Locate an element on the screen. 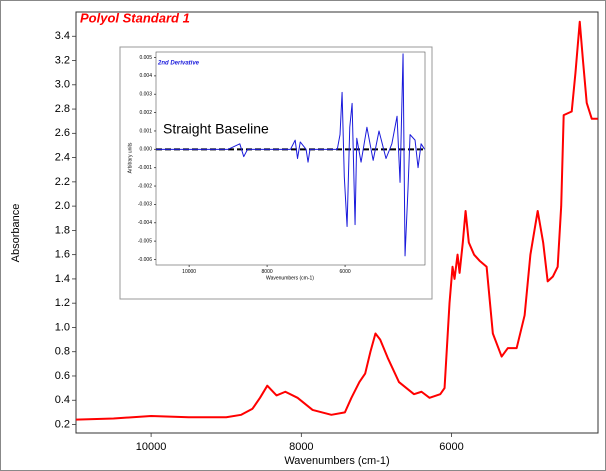 This screenshot has height=471, width=606. y-tick-label: -0.005 is located at coordinates (145, 241).